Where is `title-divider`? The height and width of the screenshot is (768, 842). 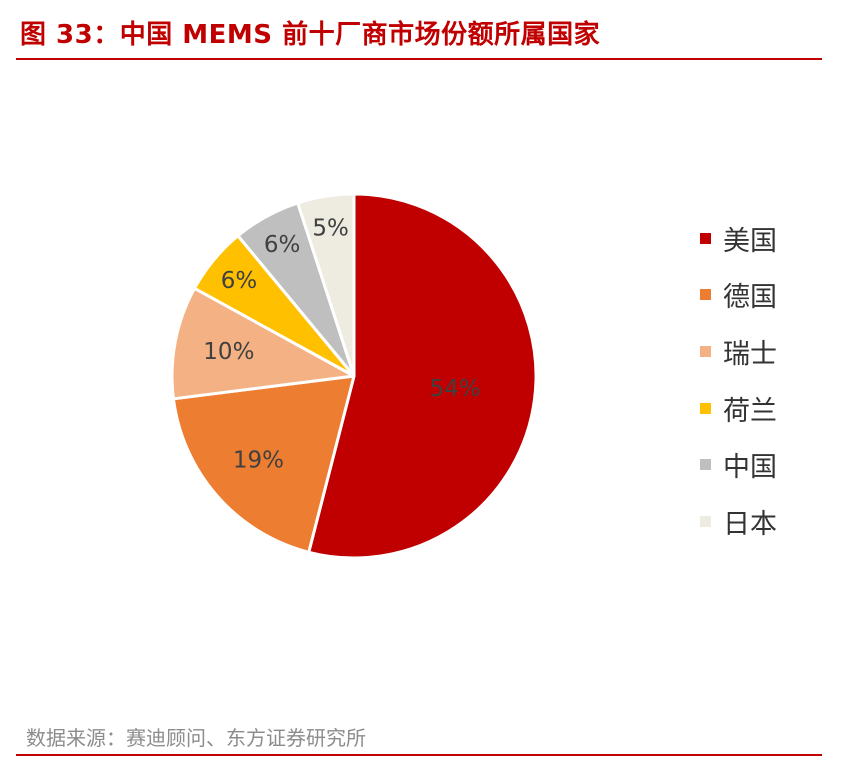 title-divider is located at coordinates (419, 59).